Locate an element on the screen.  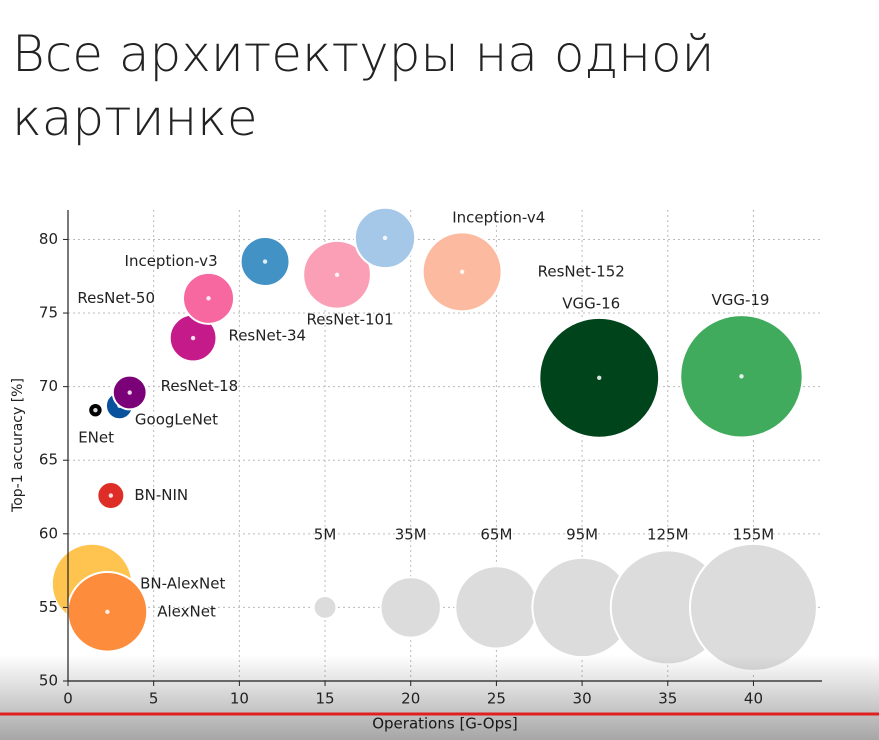
y-tick-label: 75 is located at coordinates (48, 313).